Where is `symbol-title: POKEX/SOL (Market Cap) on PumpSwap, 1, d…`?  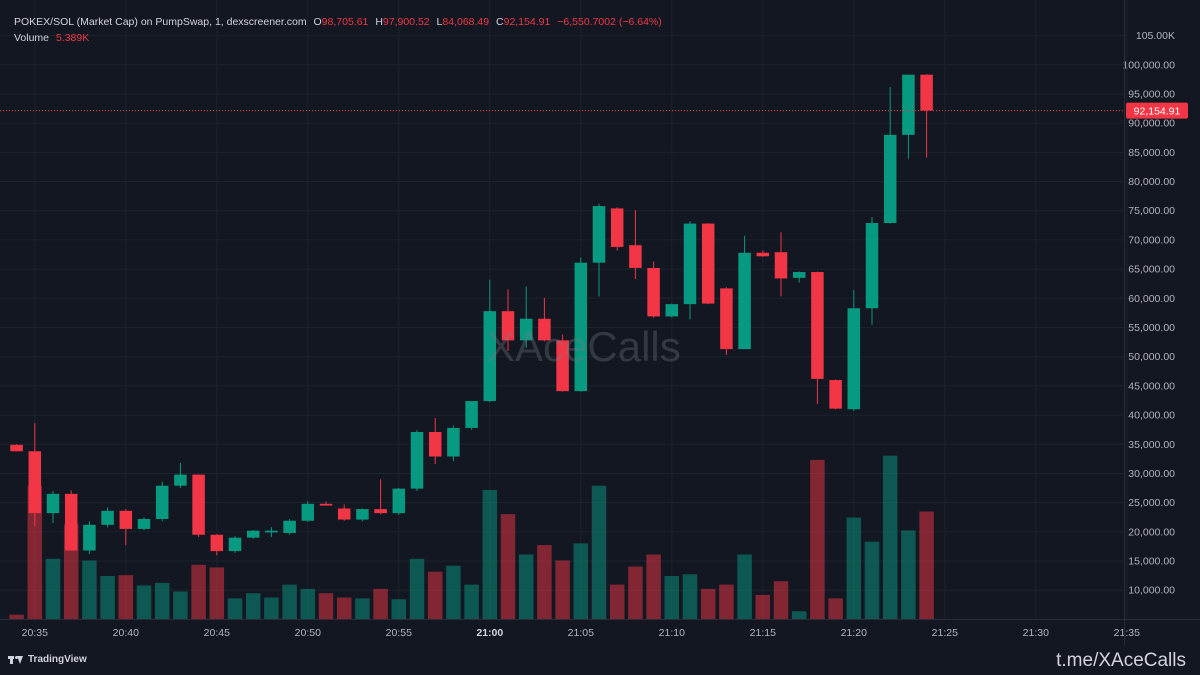 symbol-title: POKEX/SOL (Market Cap) on PumpSwap, 1, d… is located at coordinates (160, 22).